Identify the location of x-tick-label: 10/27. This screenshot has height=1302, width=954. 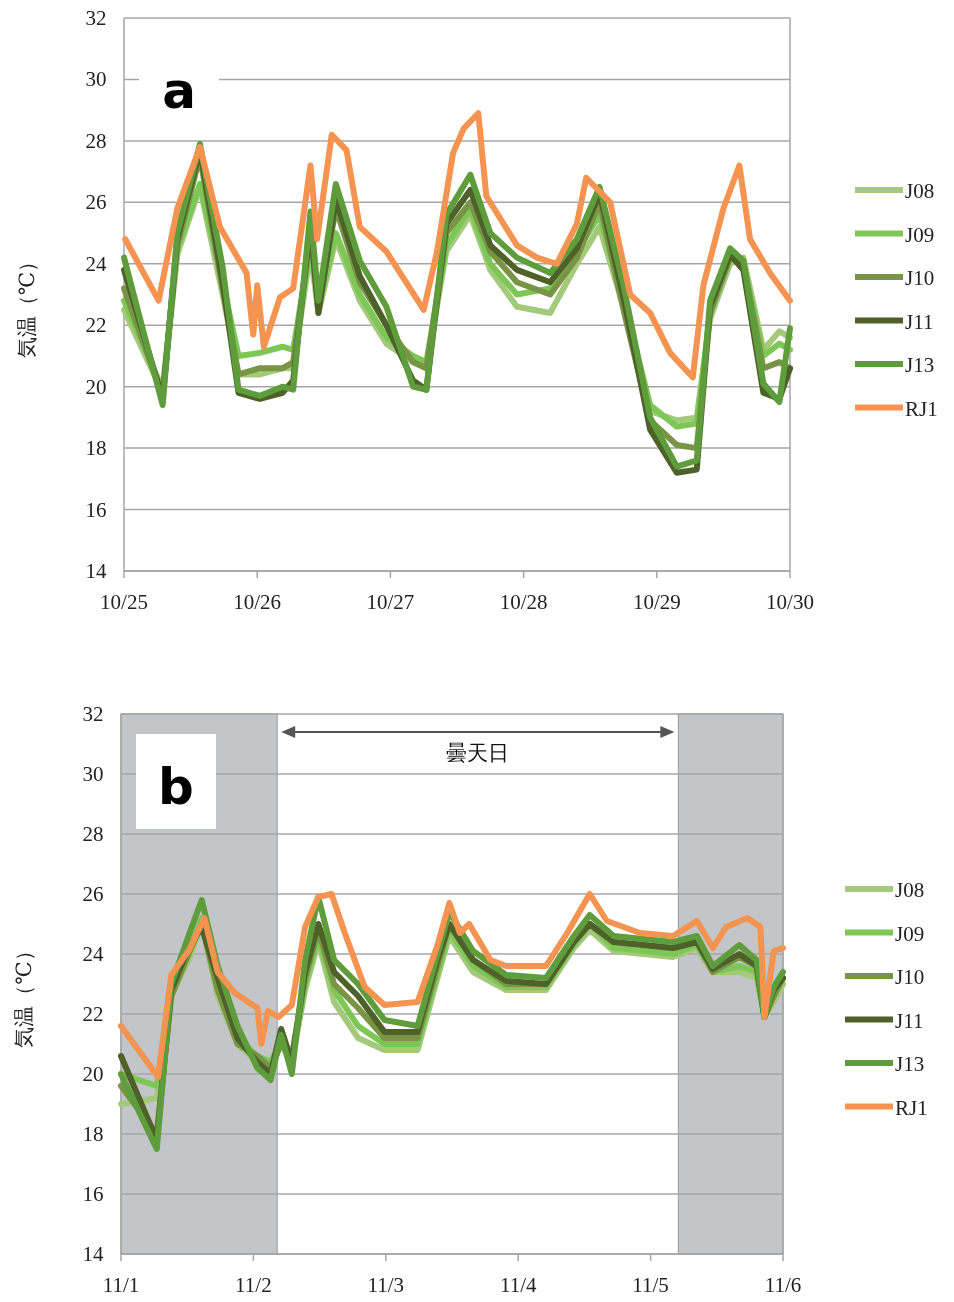
(390, 602).